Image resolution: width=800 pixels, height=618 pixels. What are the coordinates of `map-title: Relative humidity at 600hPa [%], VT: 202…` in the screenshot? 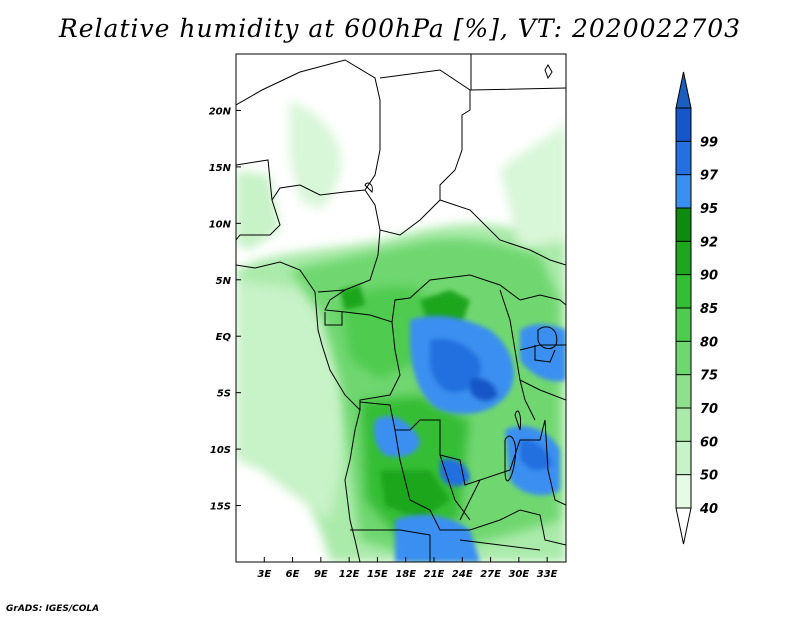 It's located at (400, 28).